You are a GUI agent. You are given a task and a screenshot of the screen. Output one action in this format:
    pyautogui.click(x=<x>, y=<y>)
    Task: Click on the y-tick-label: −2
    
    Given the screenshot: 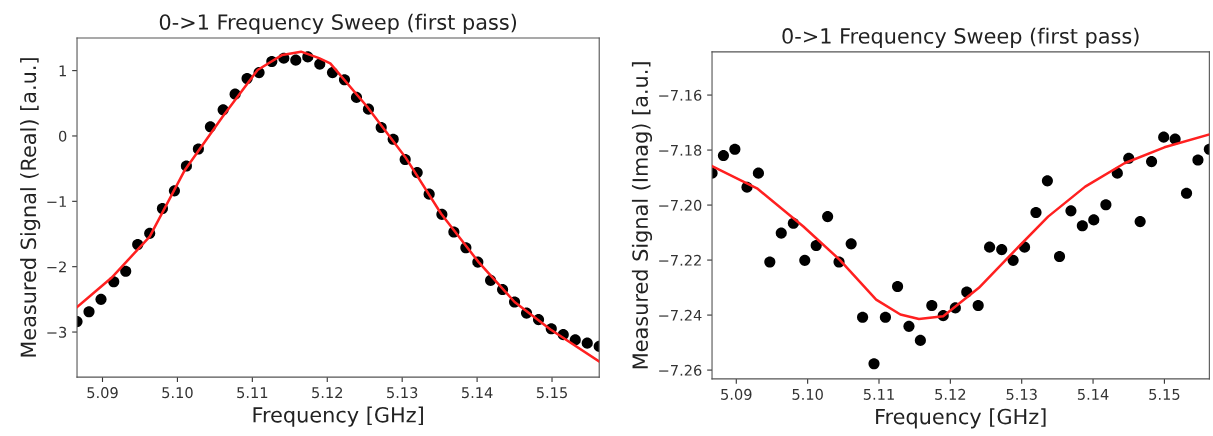 What is the action you would take?
    pyautogui.click(x=56, y=267)
    